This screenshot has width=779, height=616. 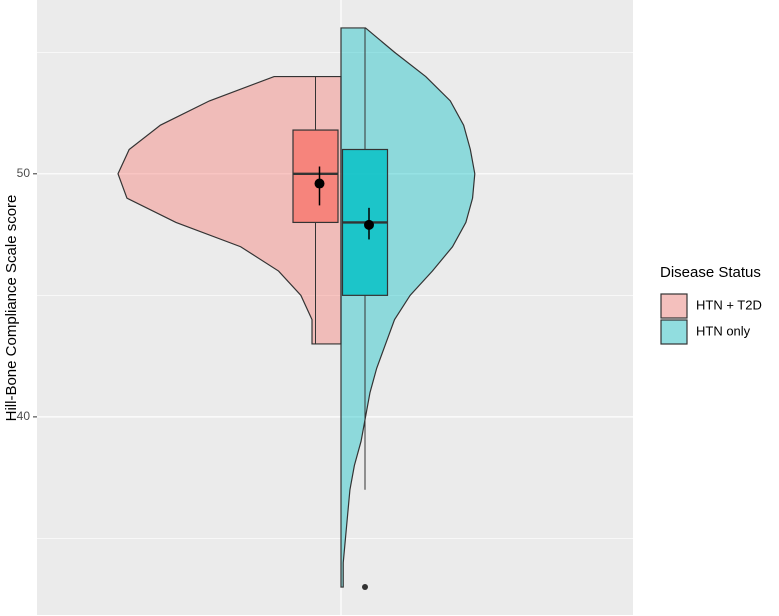 I want to click on box, so click(x=315, y=176).